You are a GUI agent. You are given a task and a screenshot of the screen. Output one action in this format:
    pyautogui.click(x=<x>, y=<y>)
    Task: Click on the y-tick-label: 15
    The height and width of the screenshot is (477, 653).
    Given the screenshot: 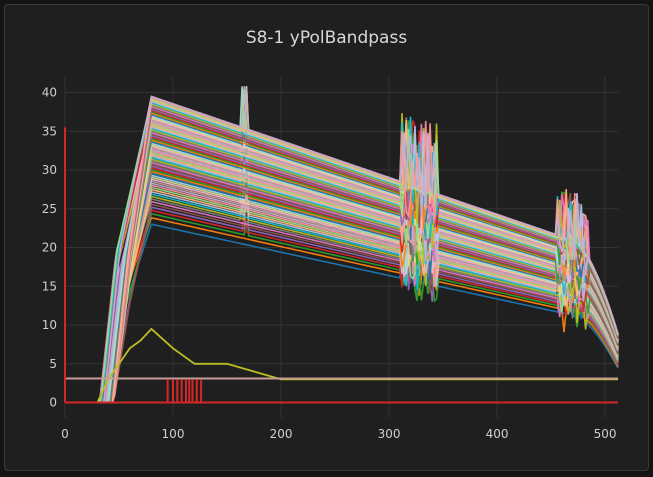 What is the action you would take?
    pyautogui.click(x=49, y=286)
    